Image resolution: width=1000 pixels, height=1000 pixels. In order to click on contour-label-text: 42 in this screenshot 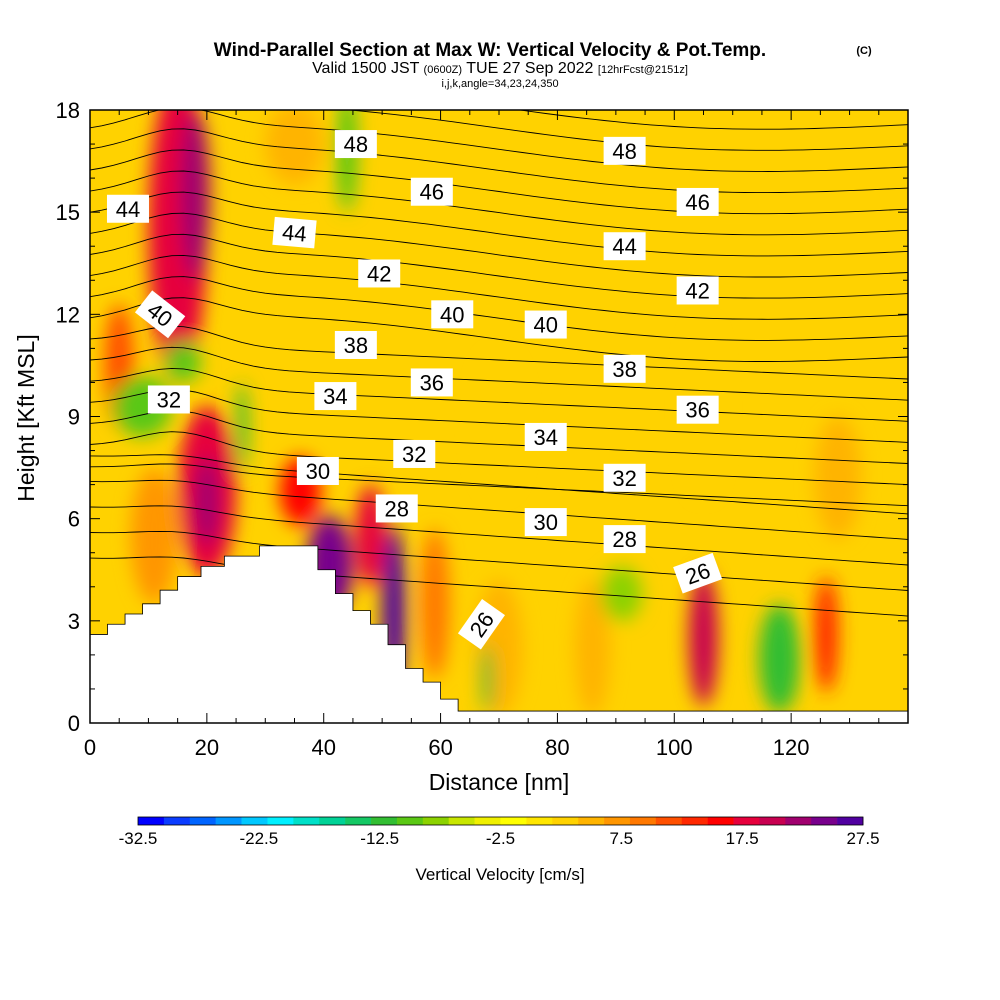, I will do `click(697, 290)`.